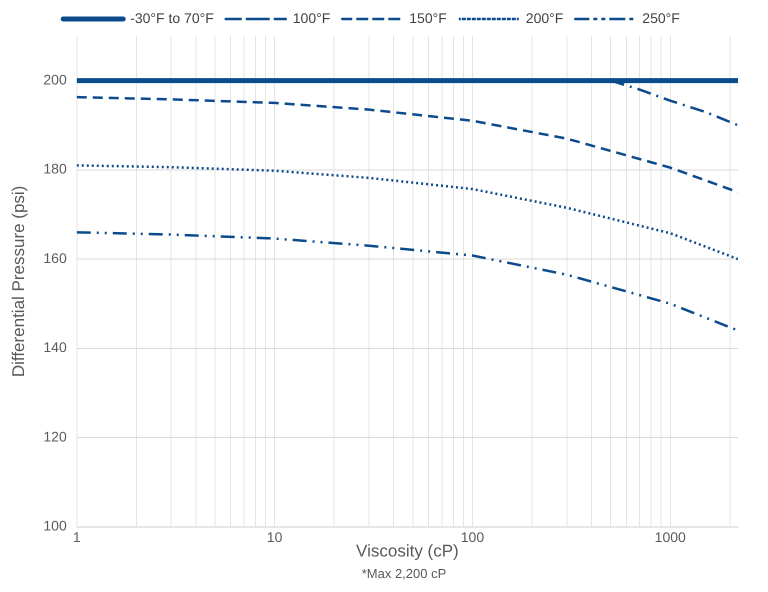  What do you see at coordinates (404, 573) in the screenshot?
I see `text: *Max 2,200 cP` at bounding box center [404, 573].